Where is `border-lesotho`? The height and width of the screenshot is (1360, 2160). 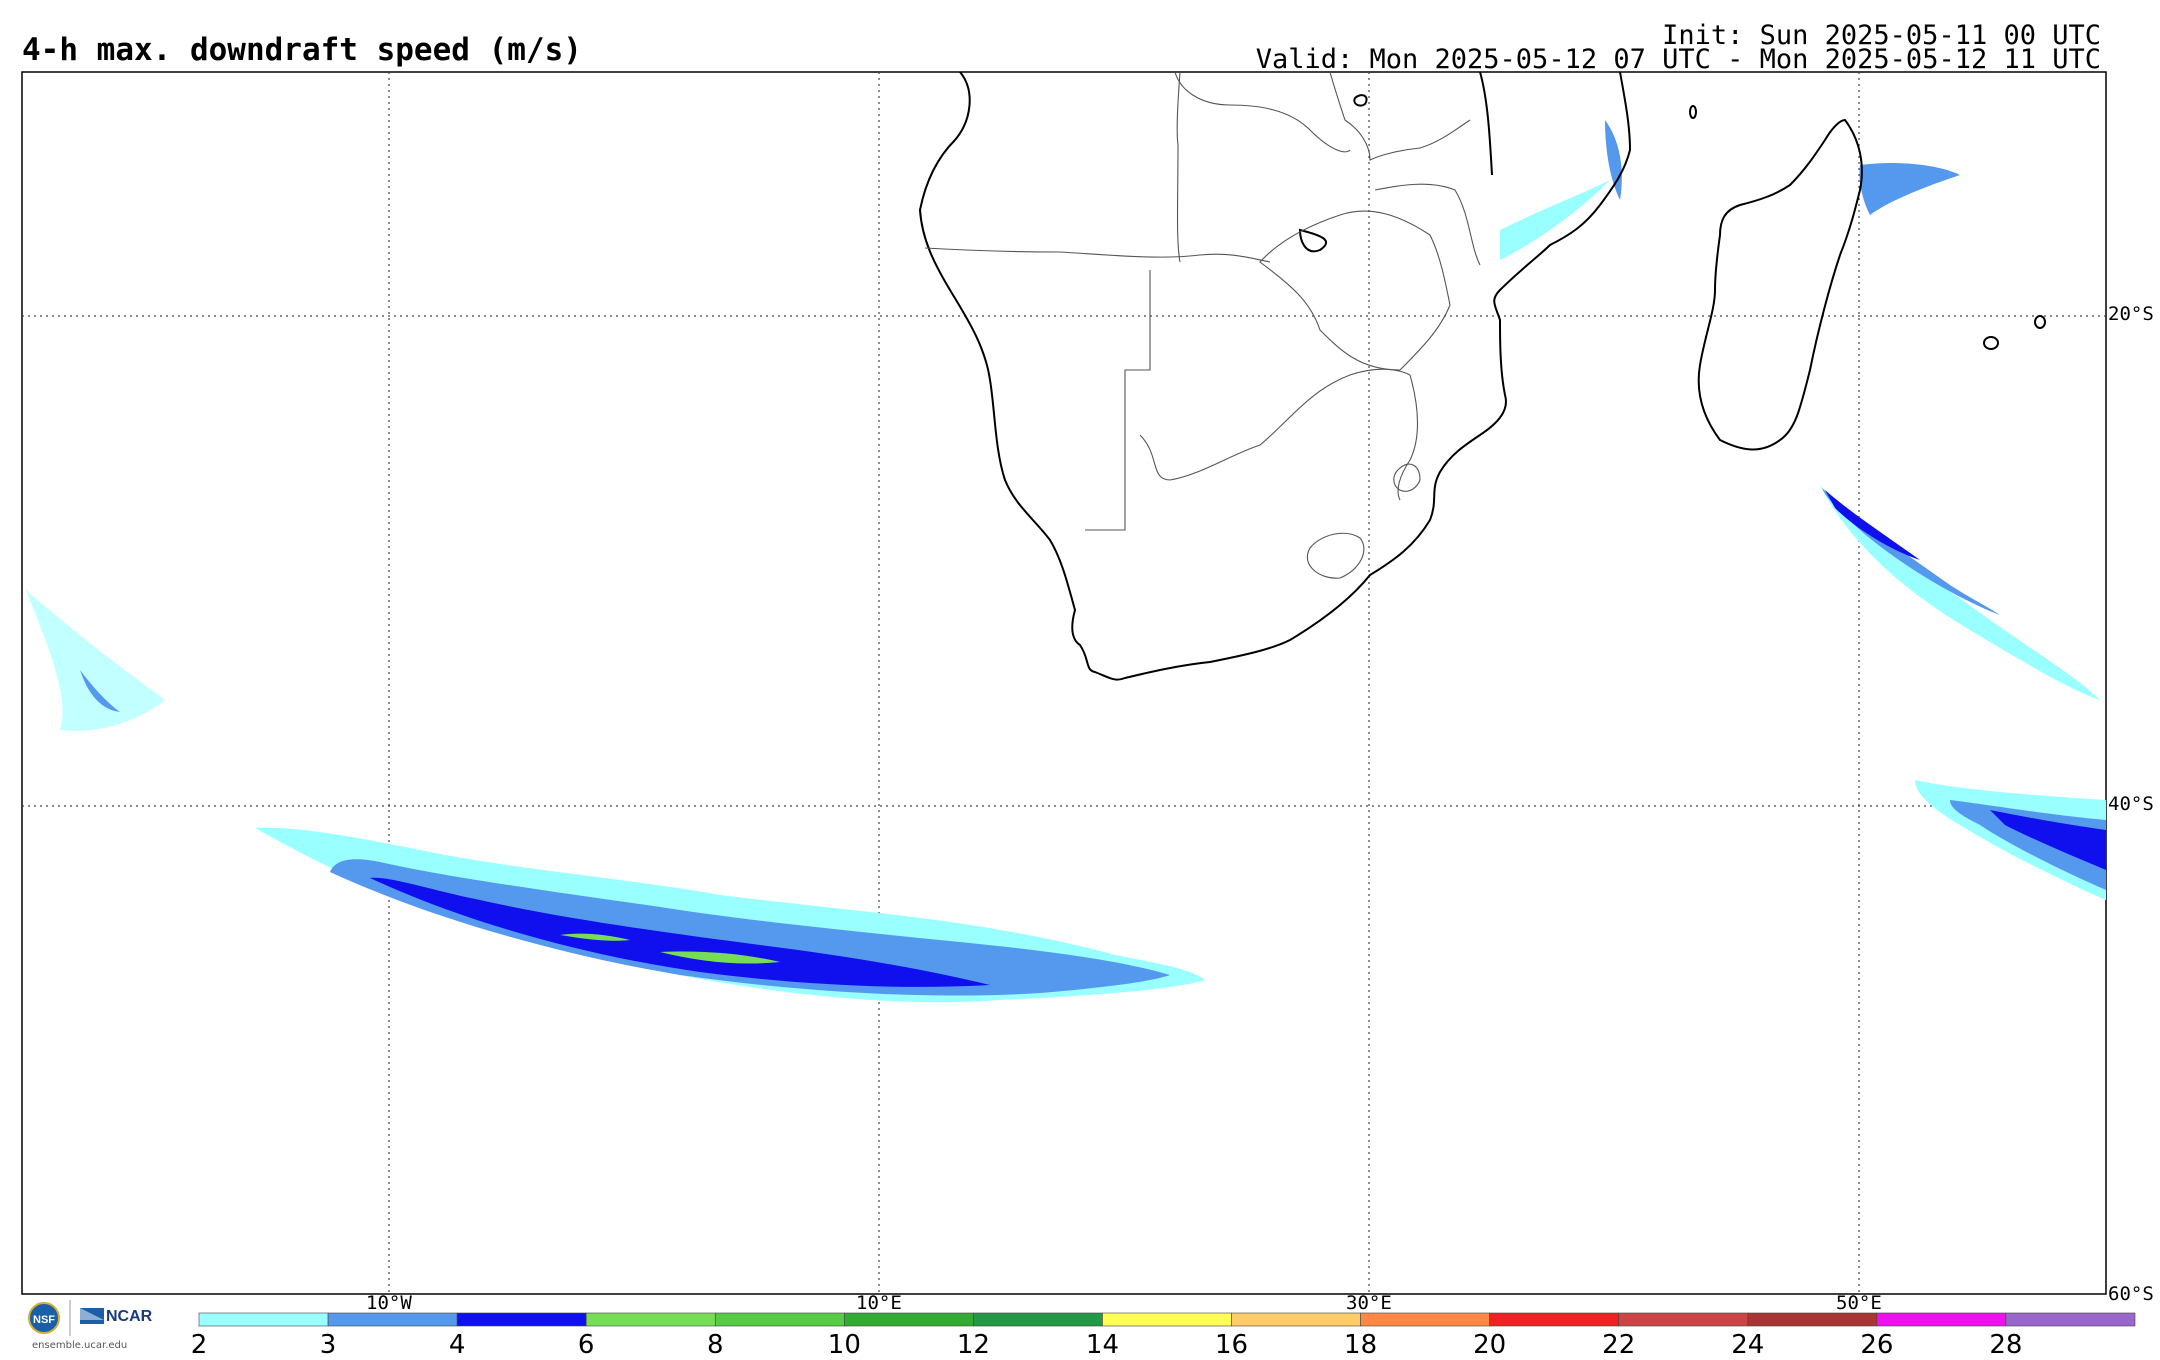 border-lesotho is located at coordinates (1335, 555).